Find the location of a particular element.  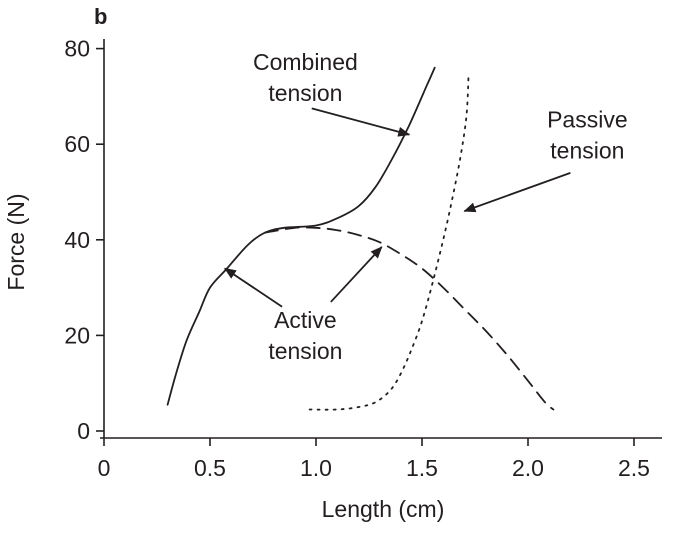

y-tick-label: 20 is located at coordinates (77, 335).